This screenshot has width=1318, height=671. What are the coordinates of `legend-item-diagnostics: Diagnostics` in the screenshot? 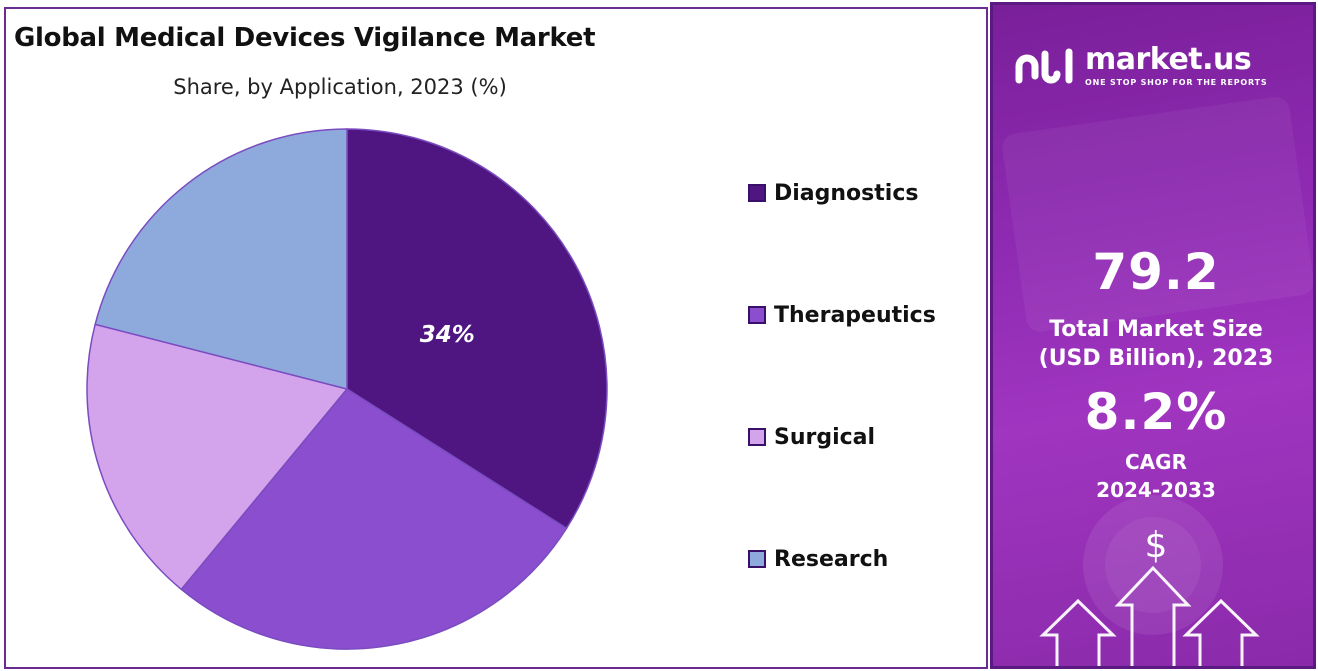 It's located at (833, 193).